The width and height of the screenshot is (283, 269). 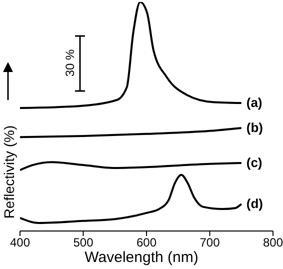 What do you see at coordinates (142, 257) in the screenshot?
I see `x-axis-title: Wavelength (nm)` at bounding box center [142, 257].